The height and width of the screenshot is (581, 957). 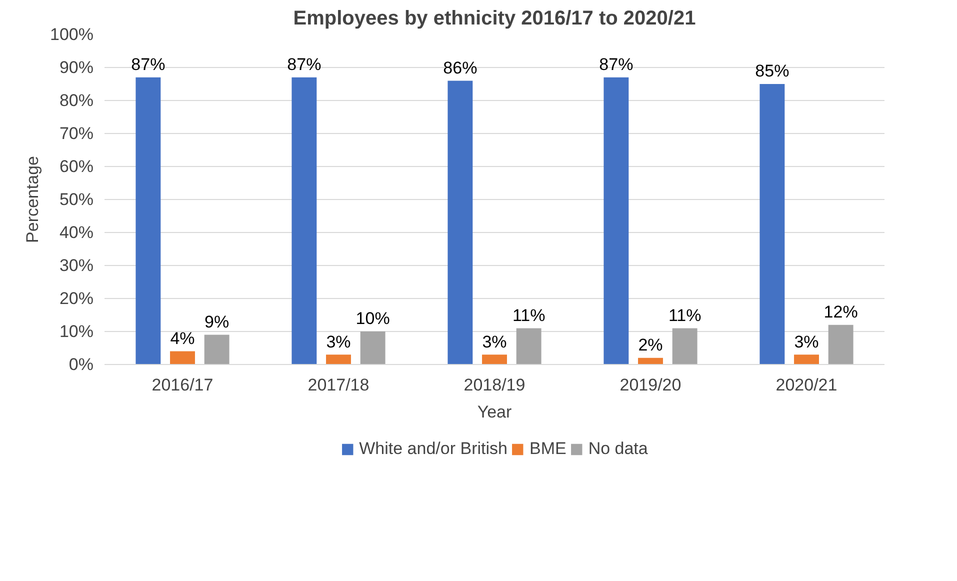 What do you see at coordinates (76, 298) in the screenshot?
I see `y-tick-label: 20%` at bounding box center [76, 298].